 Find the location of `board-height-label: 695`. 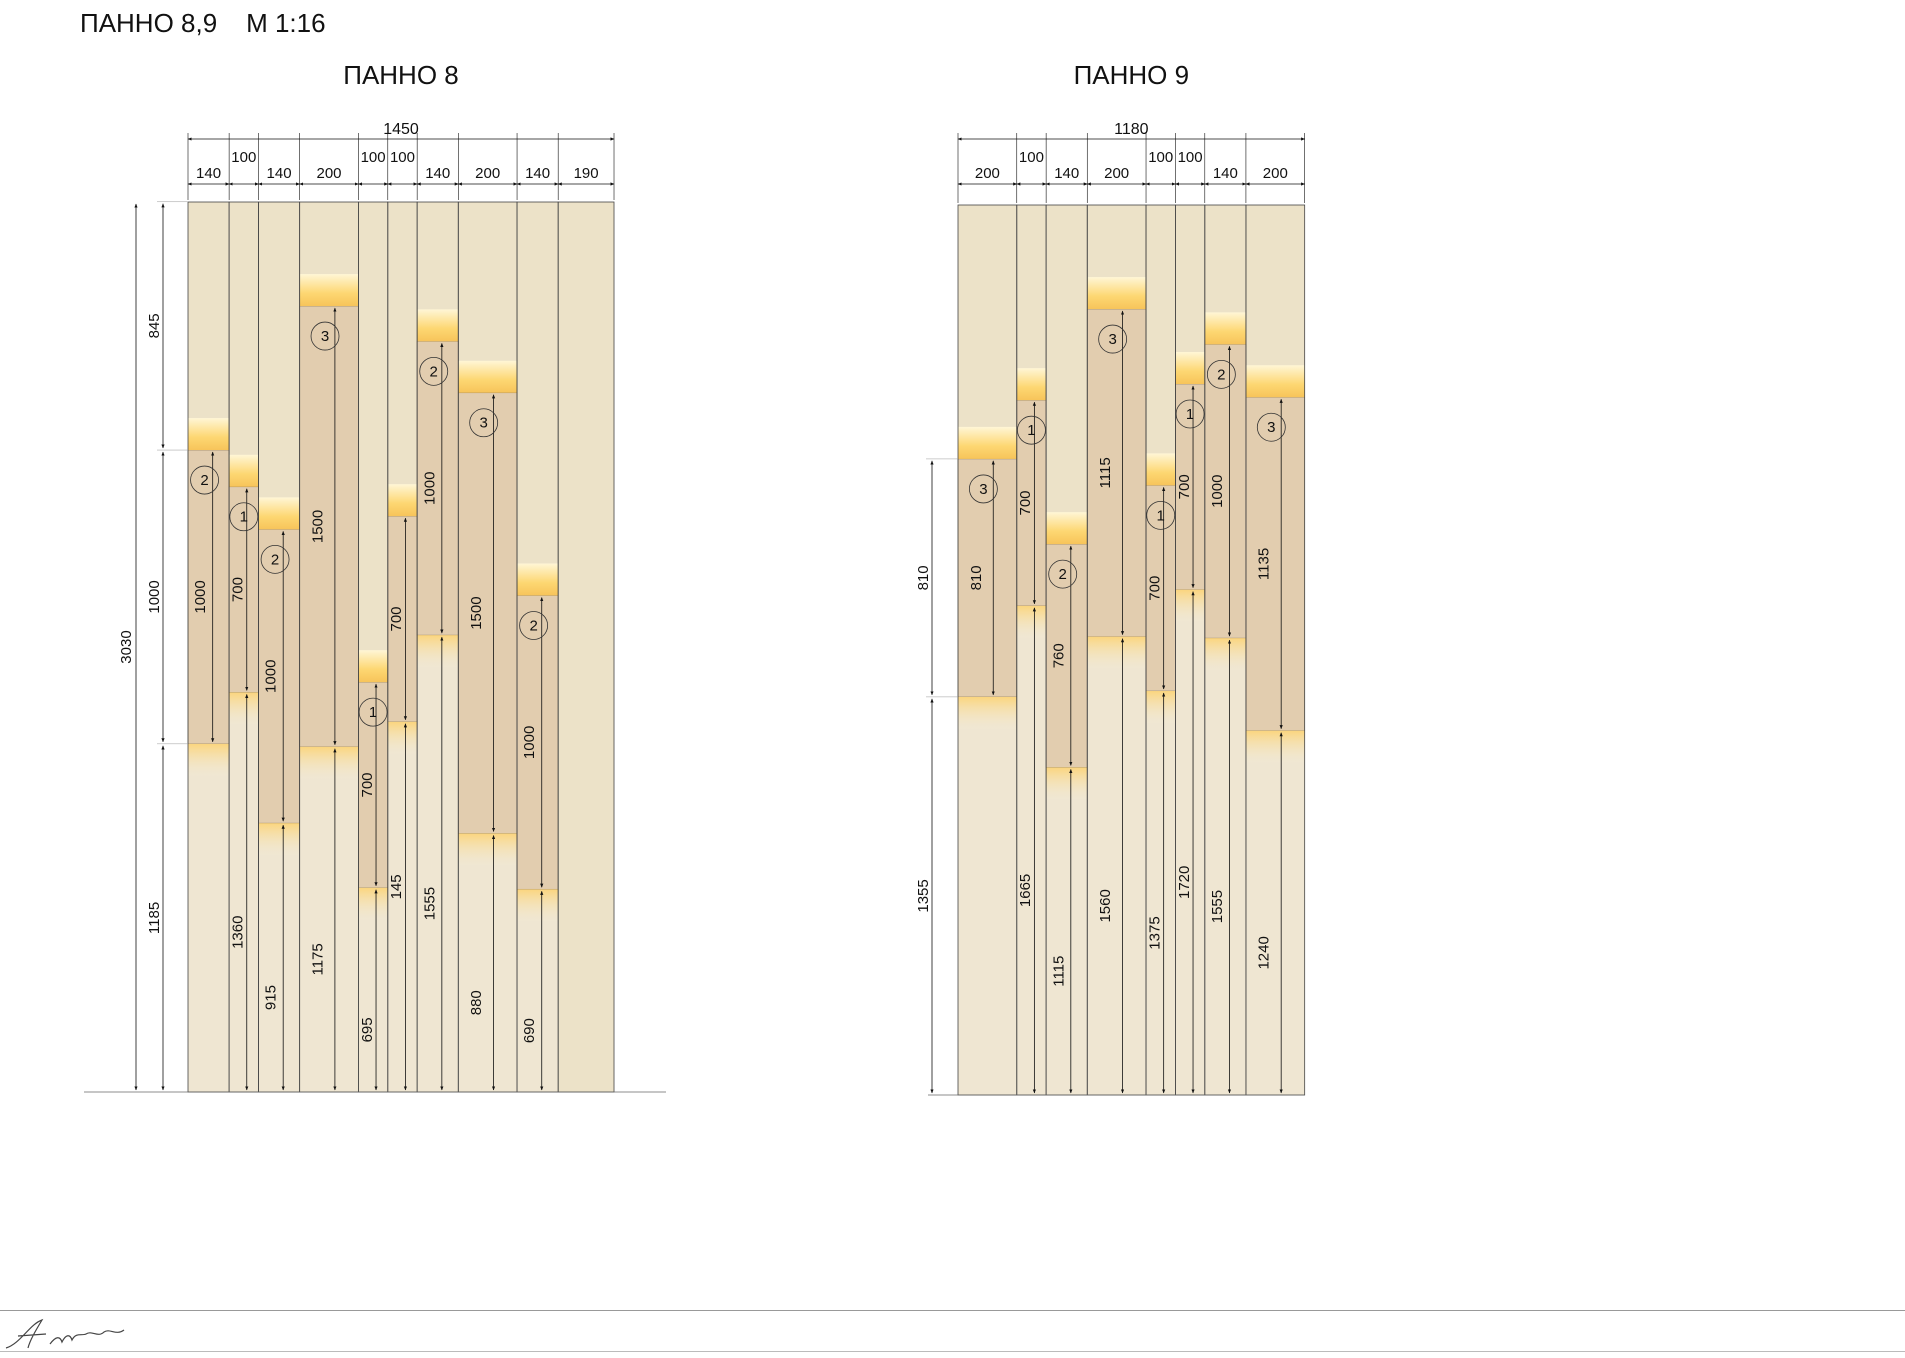

board-height-label: 695 is located at coordinates (367, 1029).